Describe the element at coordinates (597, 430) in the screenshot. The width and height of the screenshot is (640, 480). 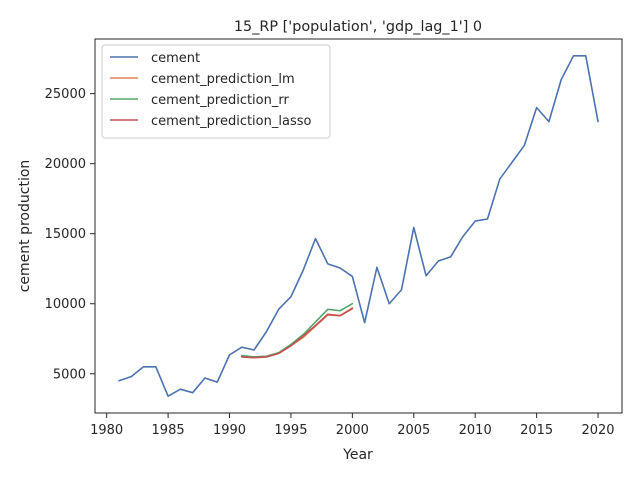
I see `x-tick-label: 2020` at that location.